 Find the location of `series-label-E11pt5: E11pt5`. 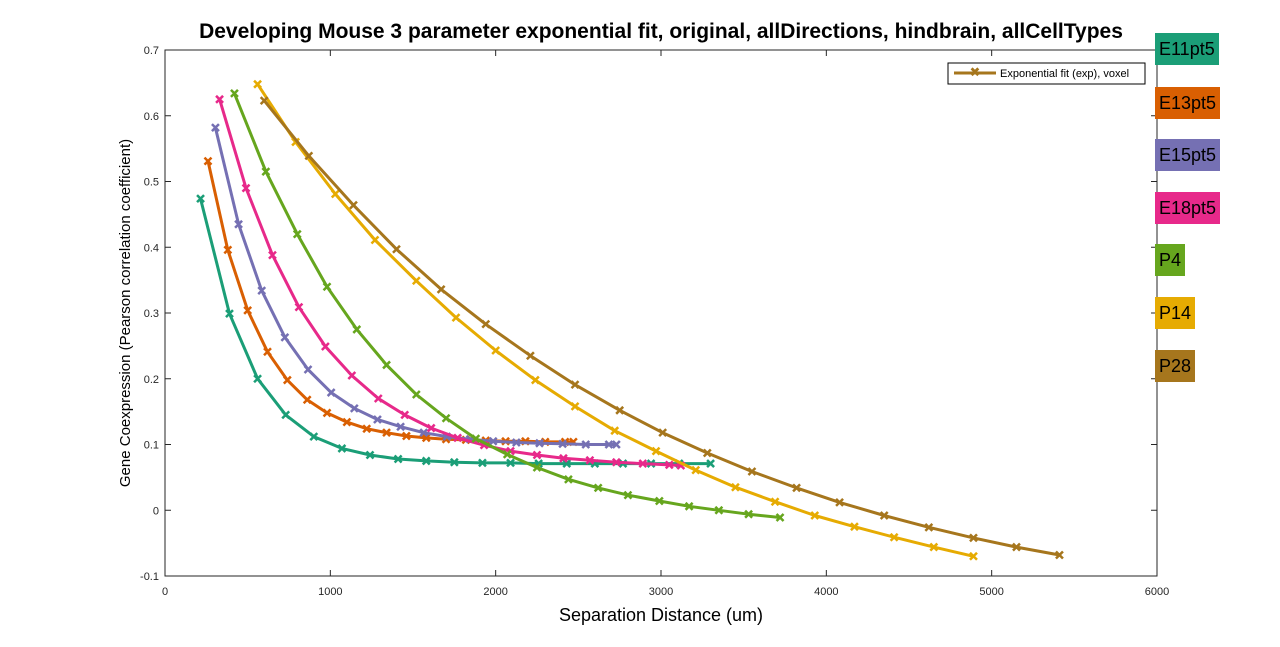

series-label-E11pt5: E11pt5 is located at coordinates (1187, 49).